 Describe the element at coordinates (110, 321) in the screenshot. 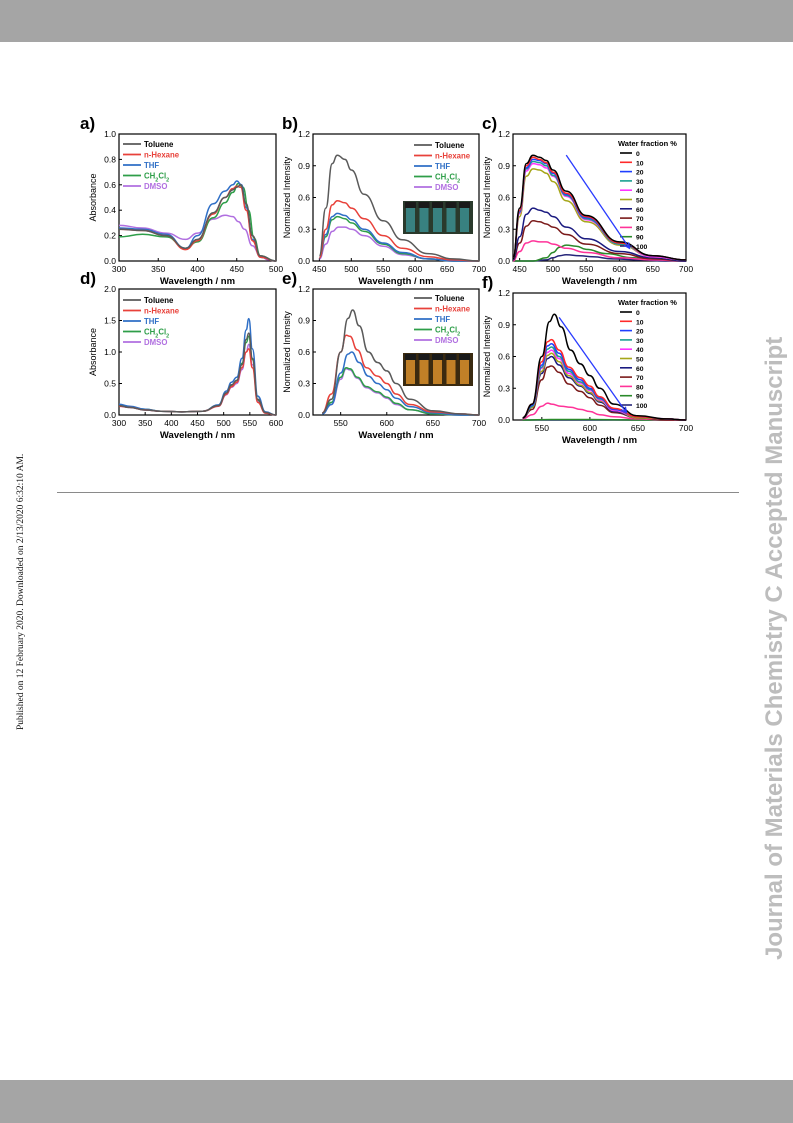

I see `y-tick-label: 1.5` at that location.